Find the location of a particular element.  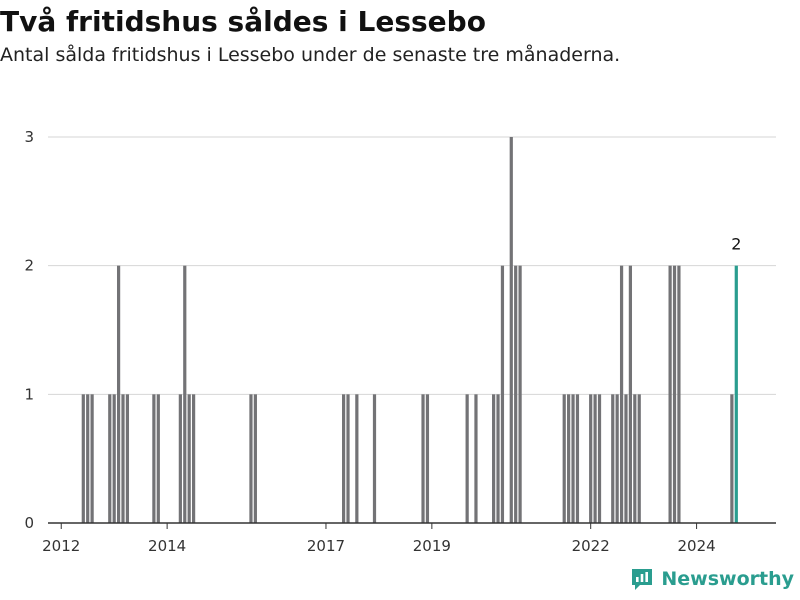

bar-highlight is located at coordinates (736, 394).